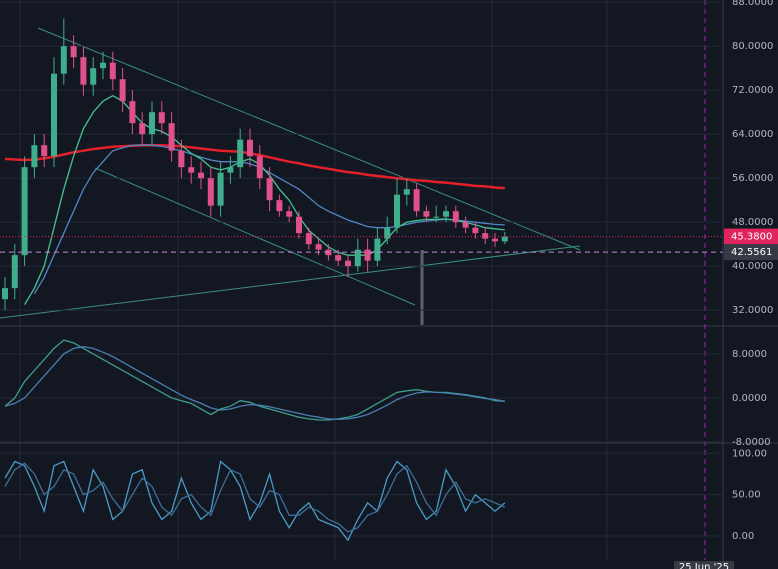 This screenshot has width=778, height=569. What do you see at coordinates (752, 90) in the screenshot?
I see `y-tick-label: 72.0000` at bounding box center [752, 90].